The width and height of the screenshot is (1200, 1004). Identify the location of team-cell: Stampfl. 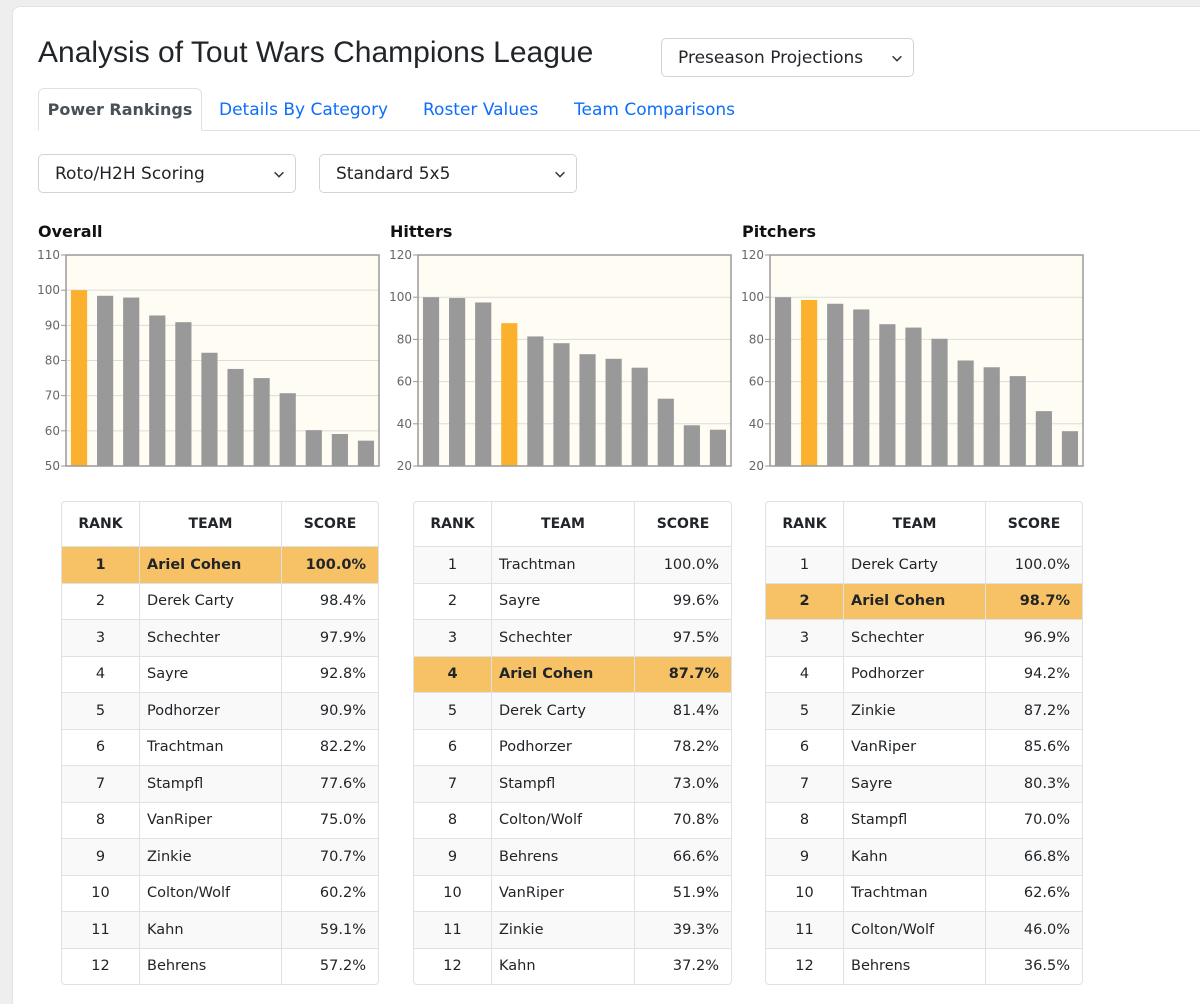
(210, 784).